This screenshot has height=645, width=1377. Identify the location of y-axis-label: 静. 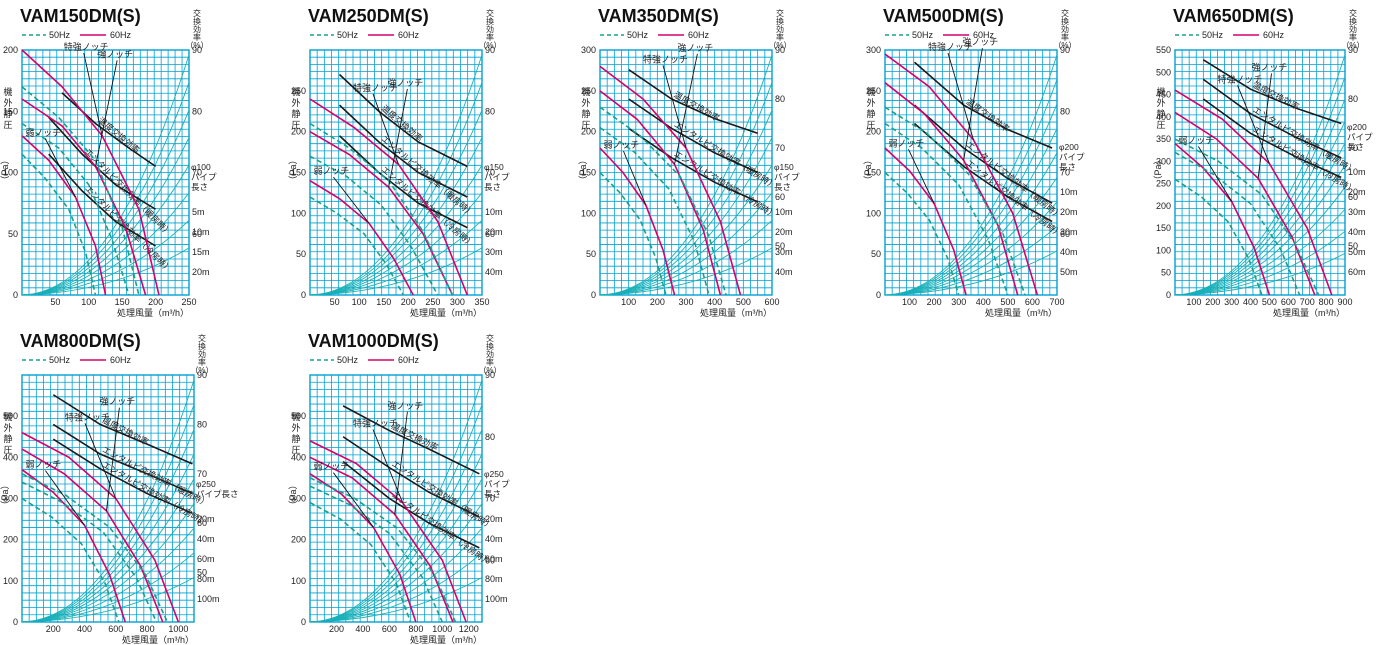
(7, 438).